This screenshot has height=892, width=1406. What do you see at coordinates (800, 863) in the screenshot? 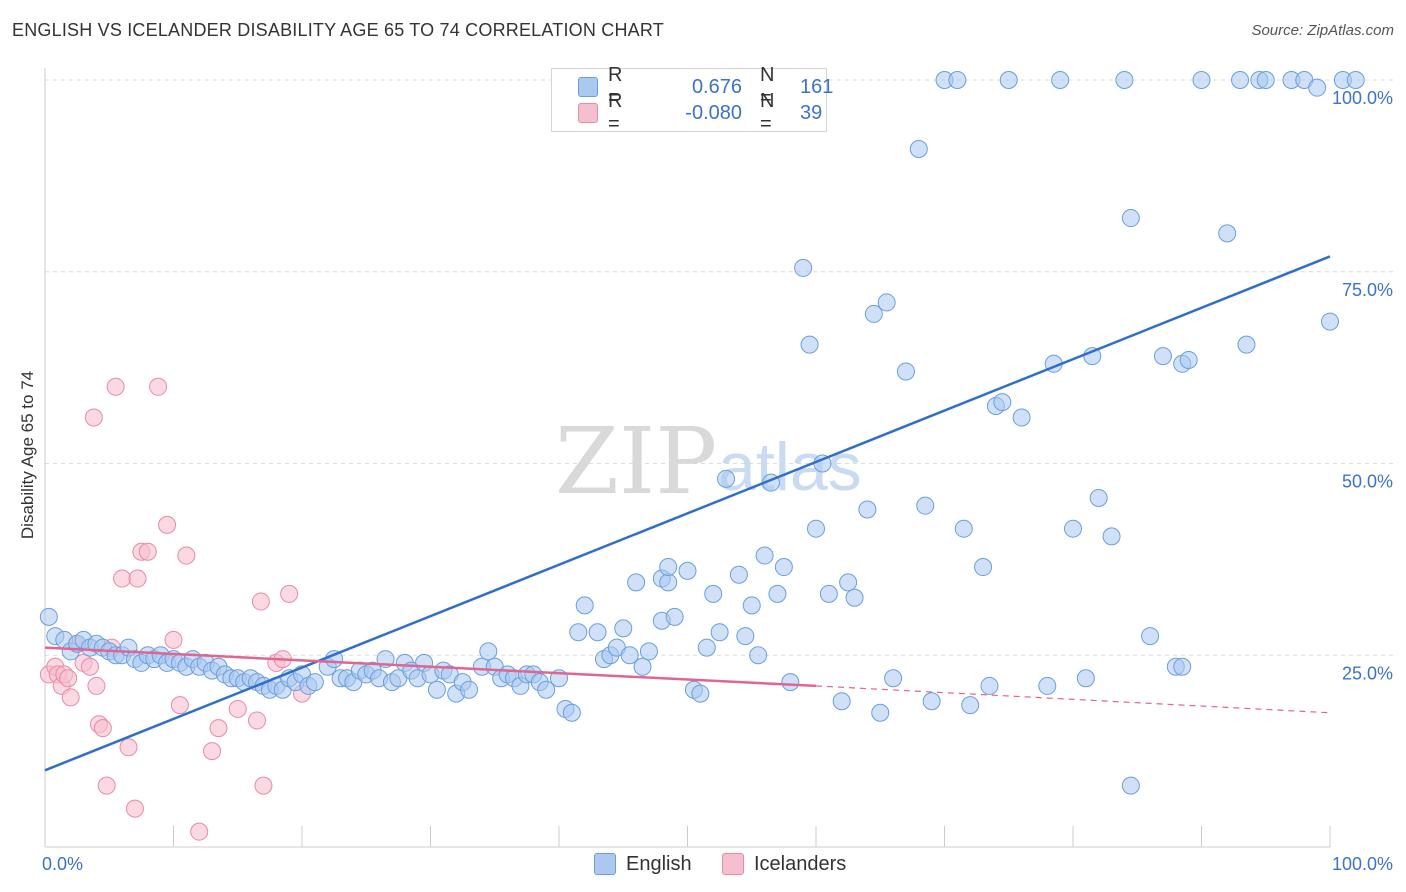
I see `bottom-legend-label-icelanders: Icelanders` at bounding box center [800, 863].